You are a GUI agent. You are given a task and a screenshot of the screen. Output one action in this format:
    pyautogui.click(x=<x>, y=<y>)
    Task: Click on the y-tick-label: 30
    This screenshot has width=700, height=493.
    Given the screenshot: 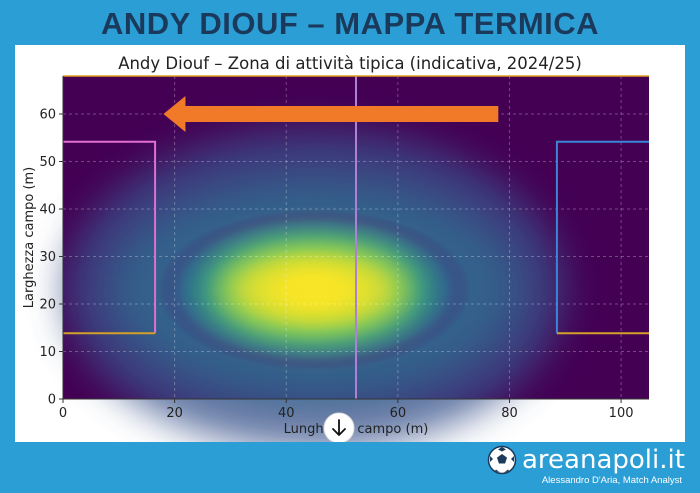 What is the action you would take?
    pyautogui.click(x=47, y=257)
    